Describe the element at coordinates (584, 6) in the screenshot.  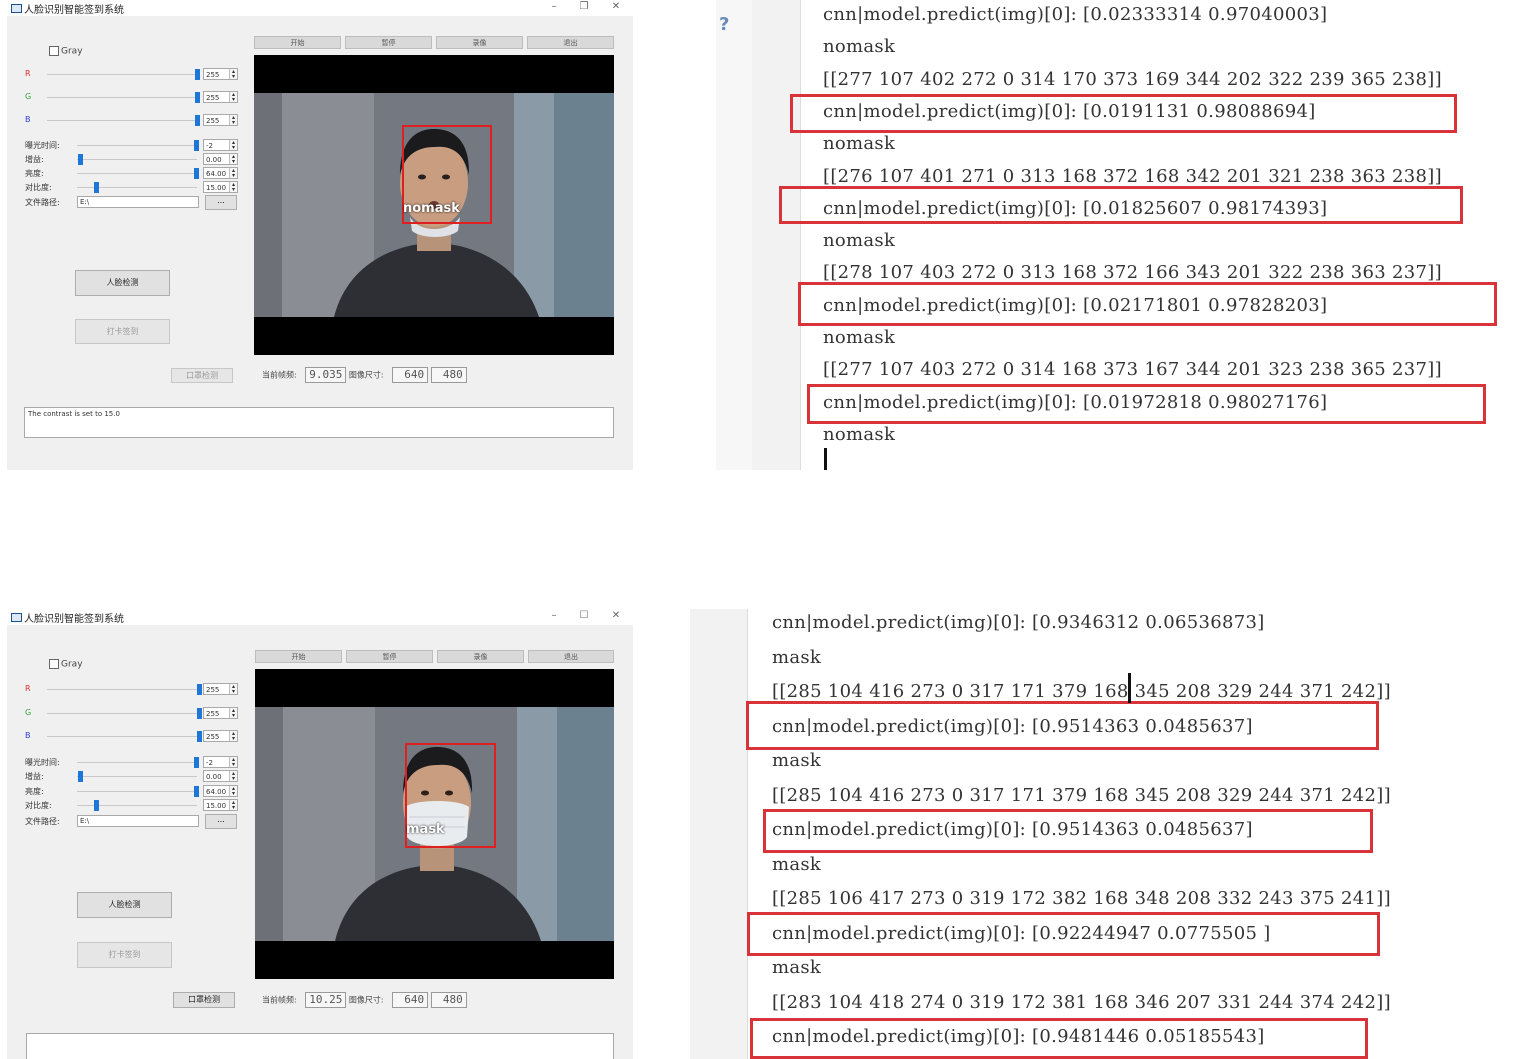
I see `maximize-icon: ❐` at that location.